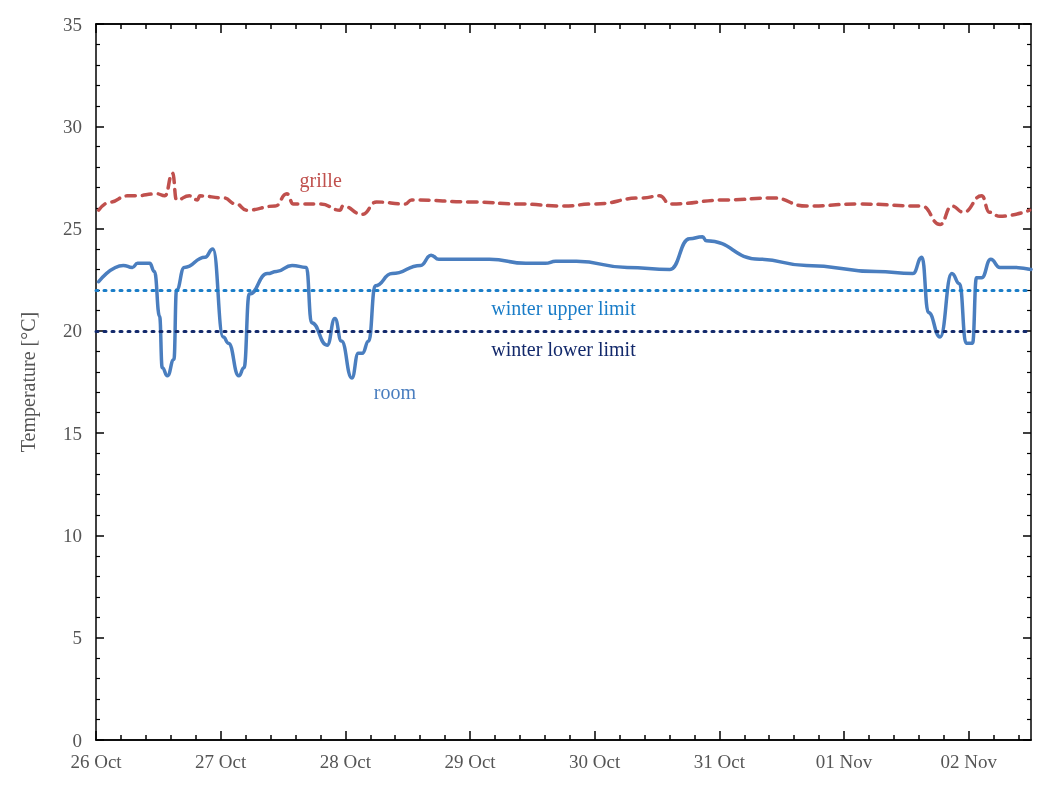  Describe the element at coordinates (345, 761) in the screenshot. I see `x-tick-label: 28 Oct` at that location.